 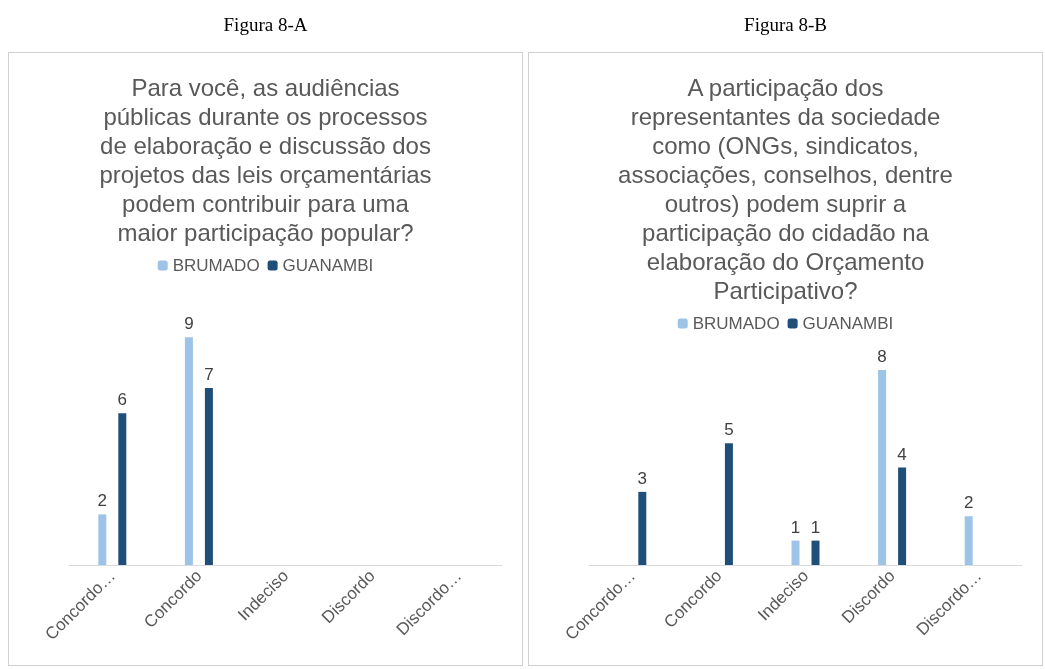 I want to click on chart-subtitle: Figura 8-A, so click(x=265, y=25).